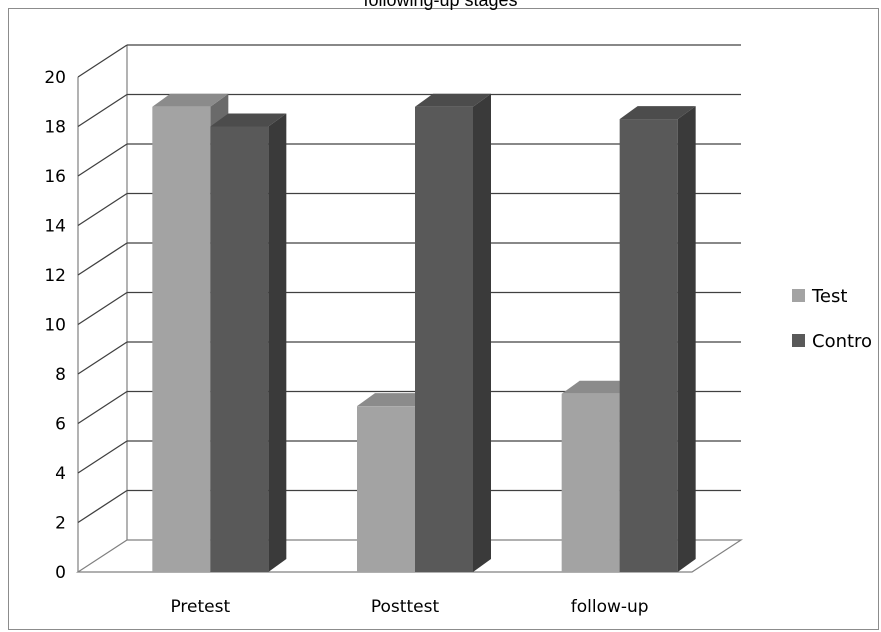 Image resolution: width=881 pixels, height=632 pixels. What do you see at coordinates (55, 177) in the screenshot?
I see `y-tick-label: 16` at bounding box center [55, 177].